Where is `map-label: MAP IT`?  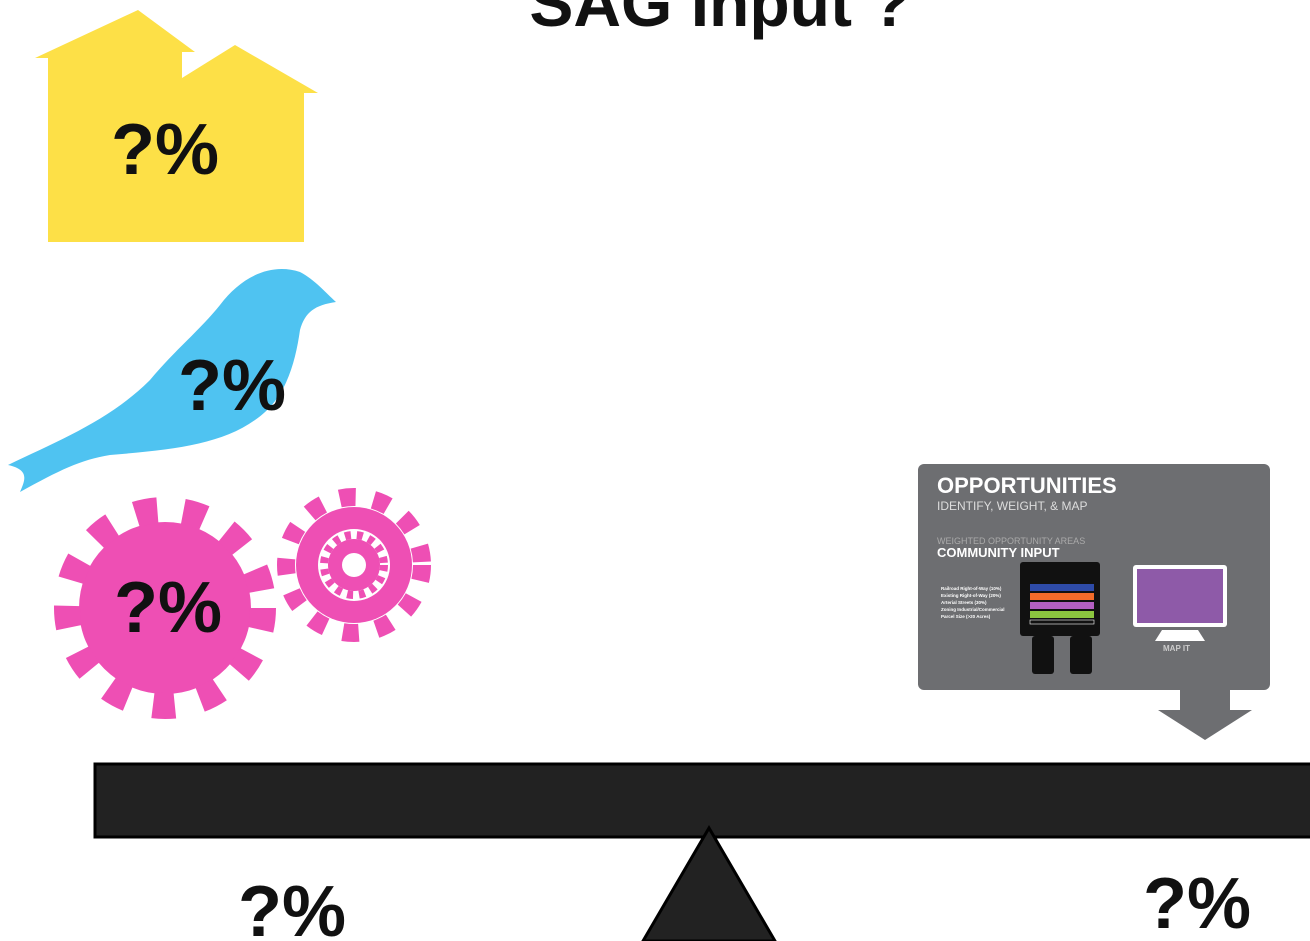
map-label: MAP IT is located at coordinates (1176, 648).